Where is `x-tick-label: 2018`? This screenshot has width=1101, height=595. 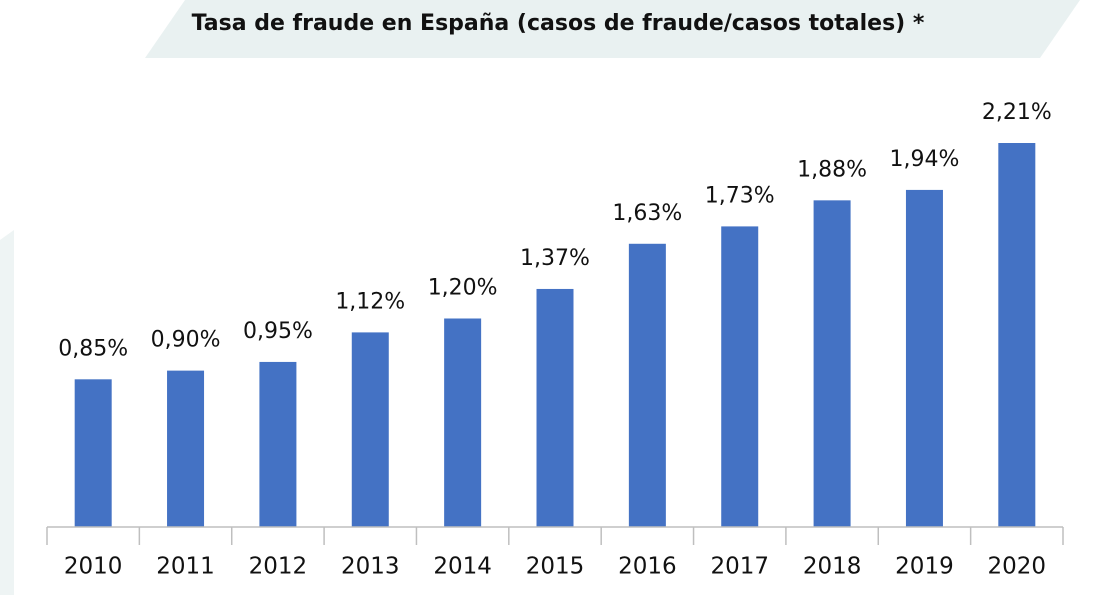 x-tick-label: 2018 is located at coordinates (832, 567).